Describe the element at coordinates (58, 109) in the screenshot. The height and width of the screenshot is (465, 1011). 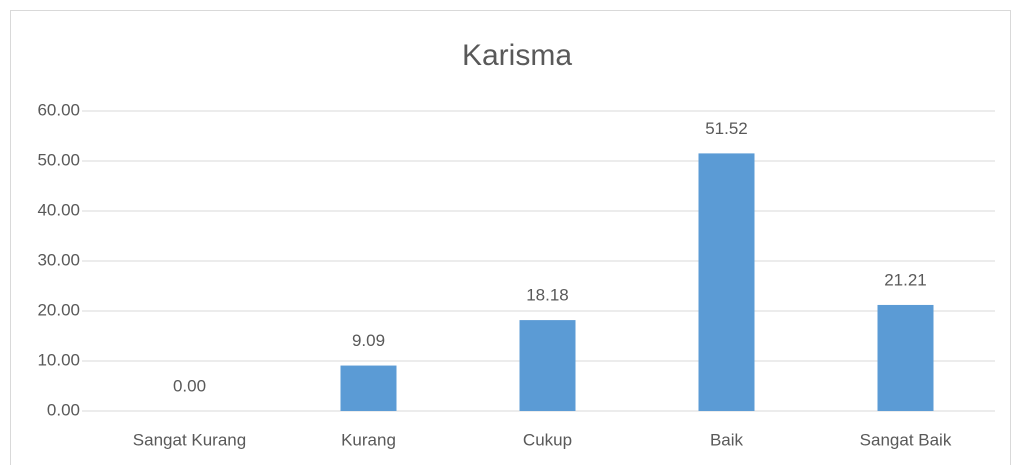
I see `y-tick-label: 60.00` at that location.